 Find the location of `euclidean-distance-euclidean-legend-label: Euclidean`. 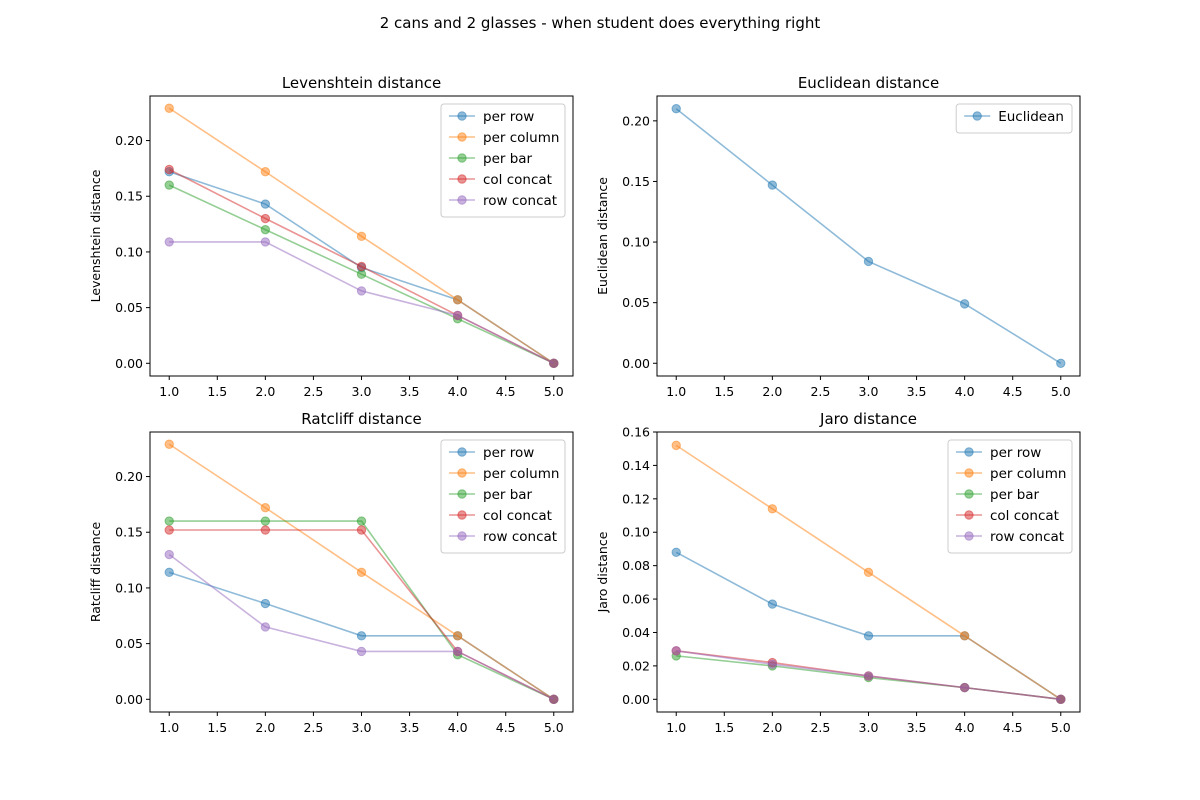

euclidean-distance-euclidean-legend-label: Euclidean is located at coordinates (1031, 117).